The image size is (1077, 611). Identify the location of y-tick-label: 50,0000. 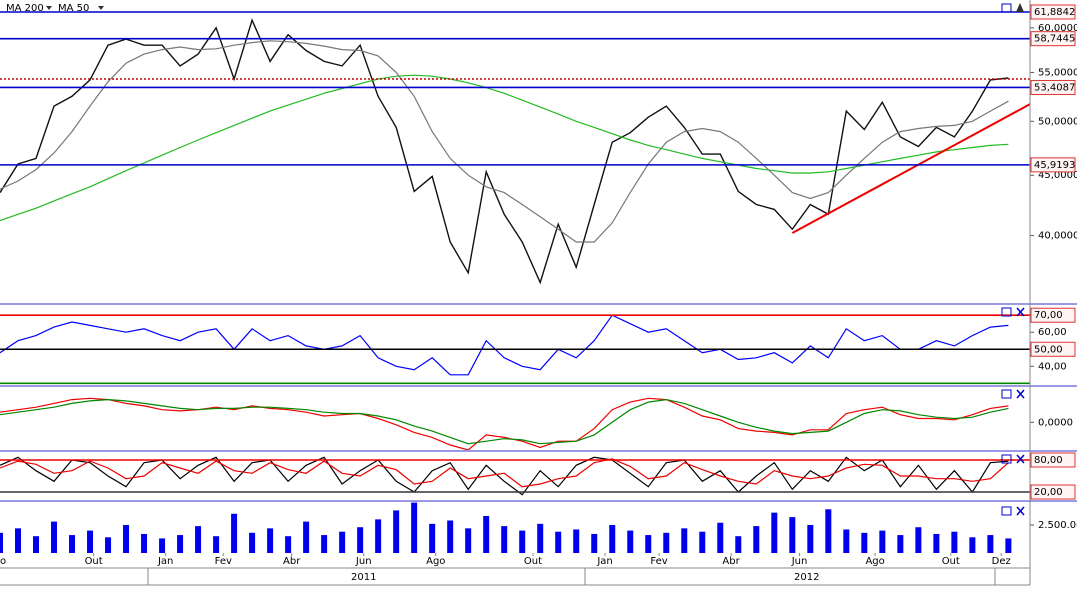
(1057, 121).